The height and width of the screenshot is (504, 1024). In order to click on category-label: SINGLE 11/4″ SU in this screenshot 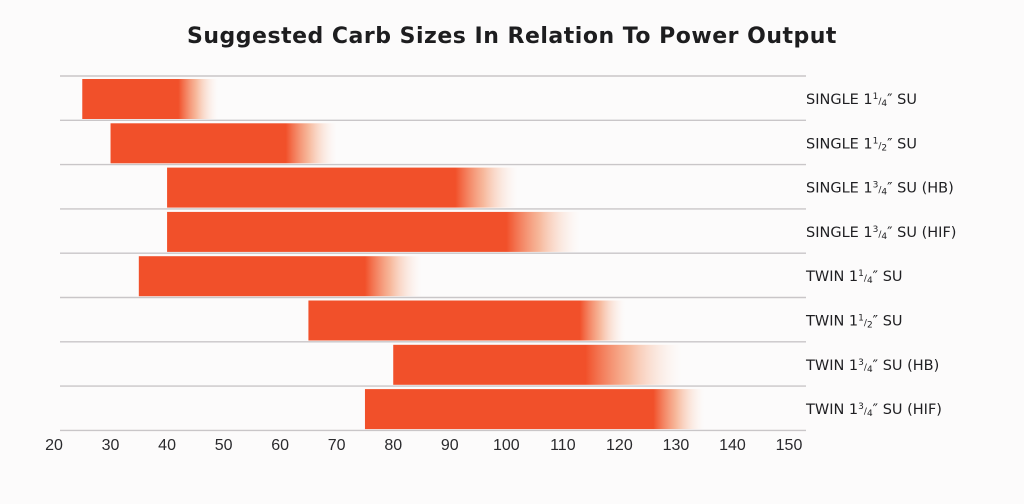, I will do `click(861, 100)`.